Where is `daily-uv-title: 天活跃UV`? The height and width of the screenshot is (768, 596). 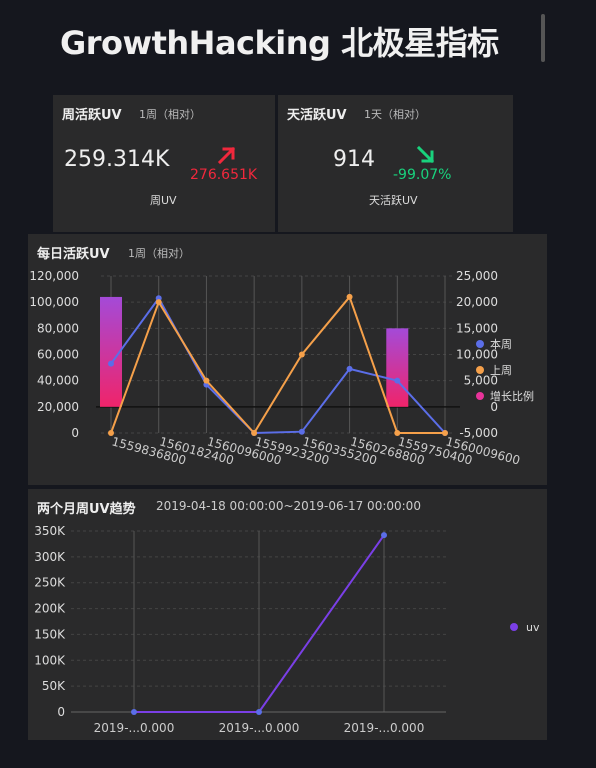 daily-uv-title: 天活跃UV is located at coordinates (317, 115).